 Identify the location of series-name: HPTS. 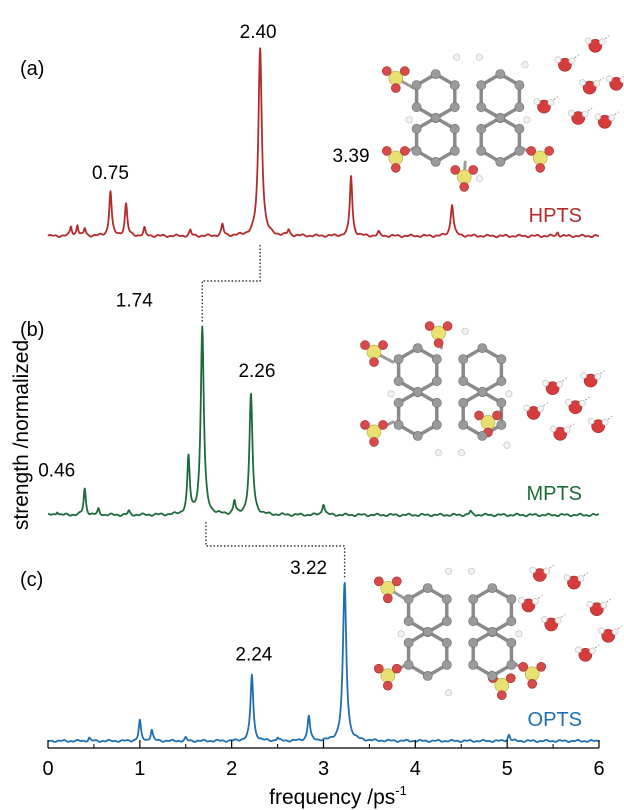
(555, 216).